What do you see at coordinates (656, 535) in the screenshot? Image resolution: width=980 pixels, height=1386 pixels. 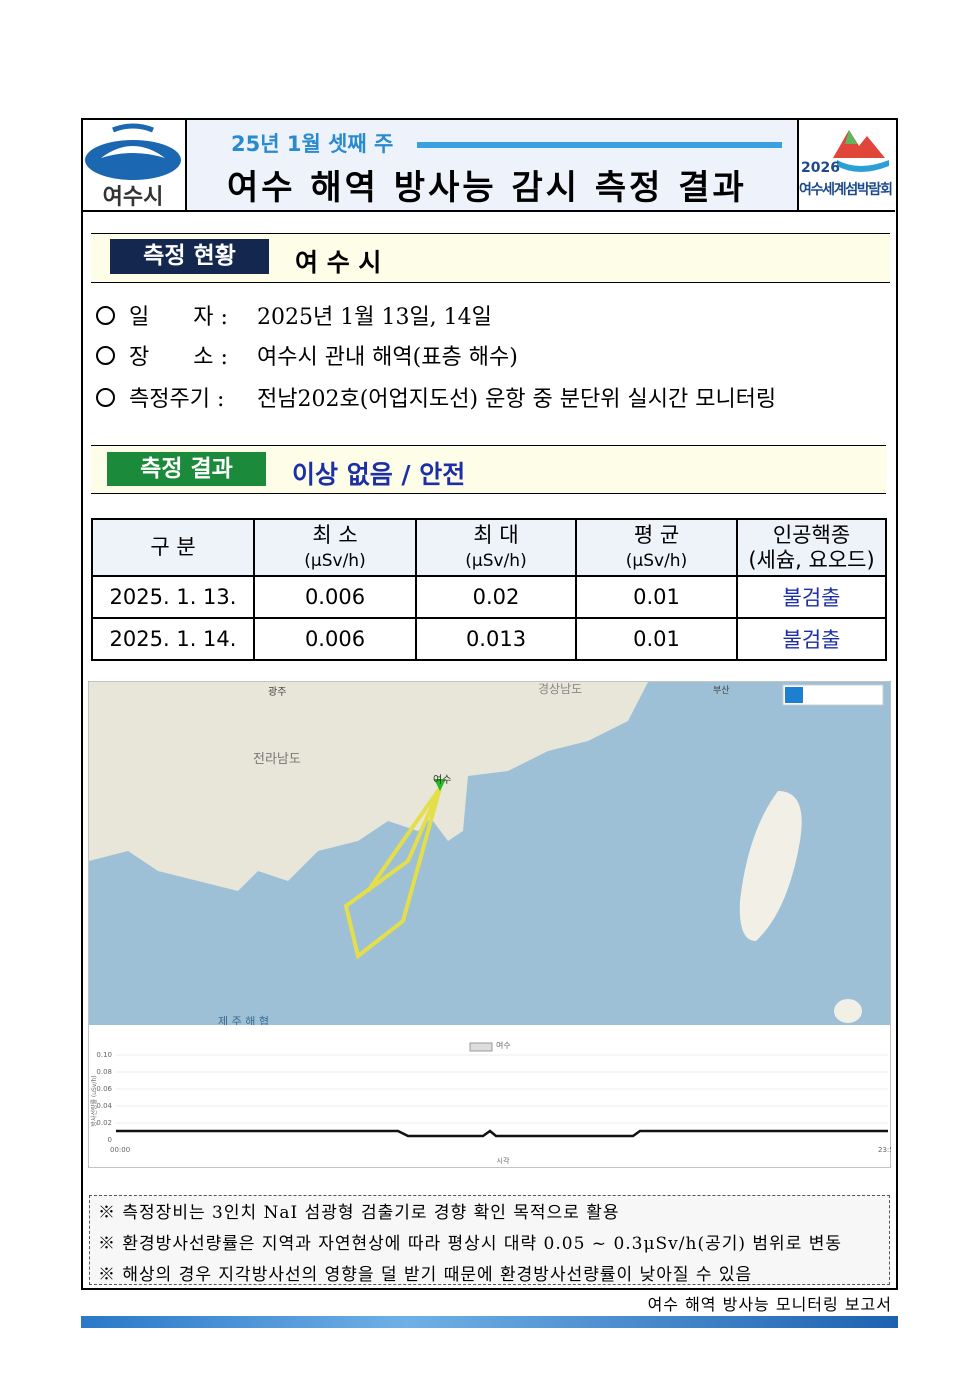 I see `header-title: 평 균` at bounding box center [656, 535].